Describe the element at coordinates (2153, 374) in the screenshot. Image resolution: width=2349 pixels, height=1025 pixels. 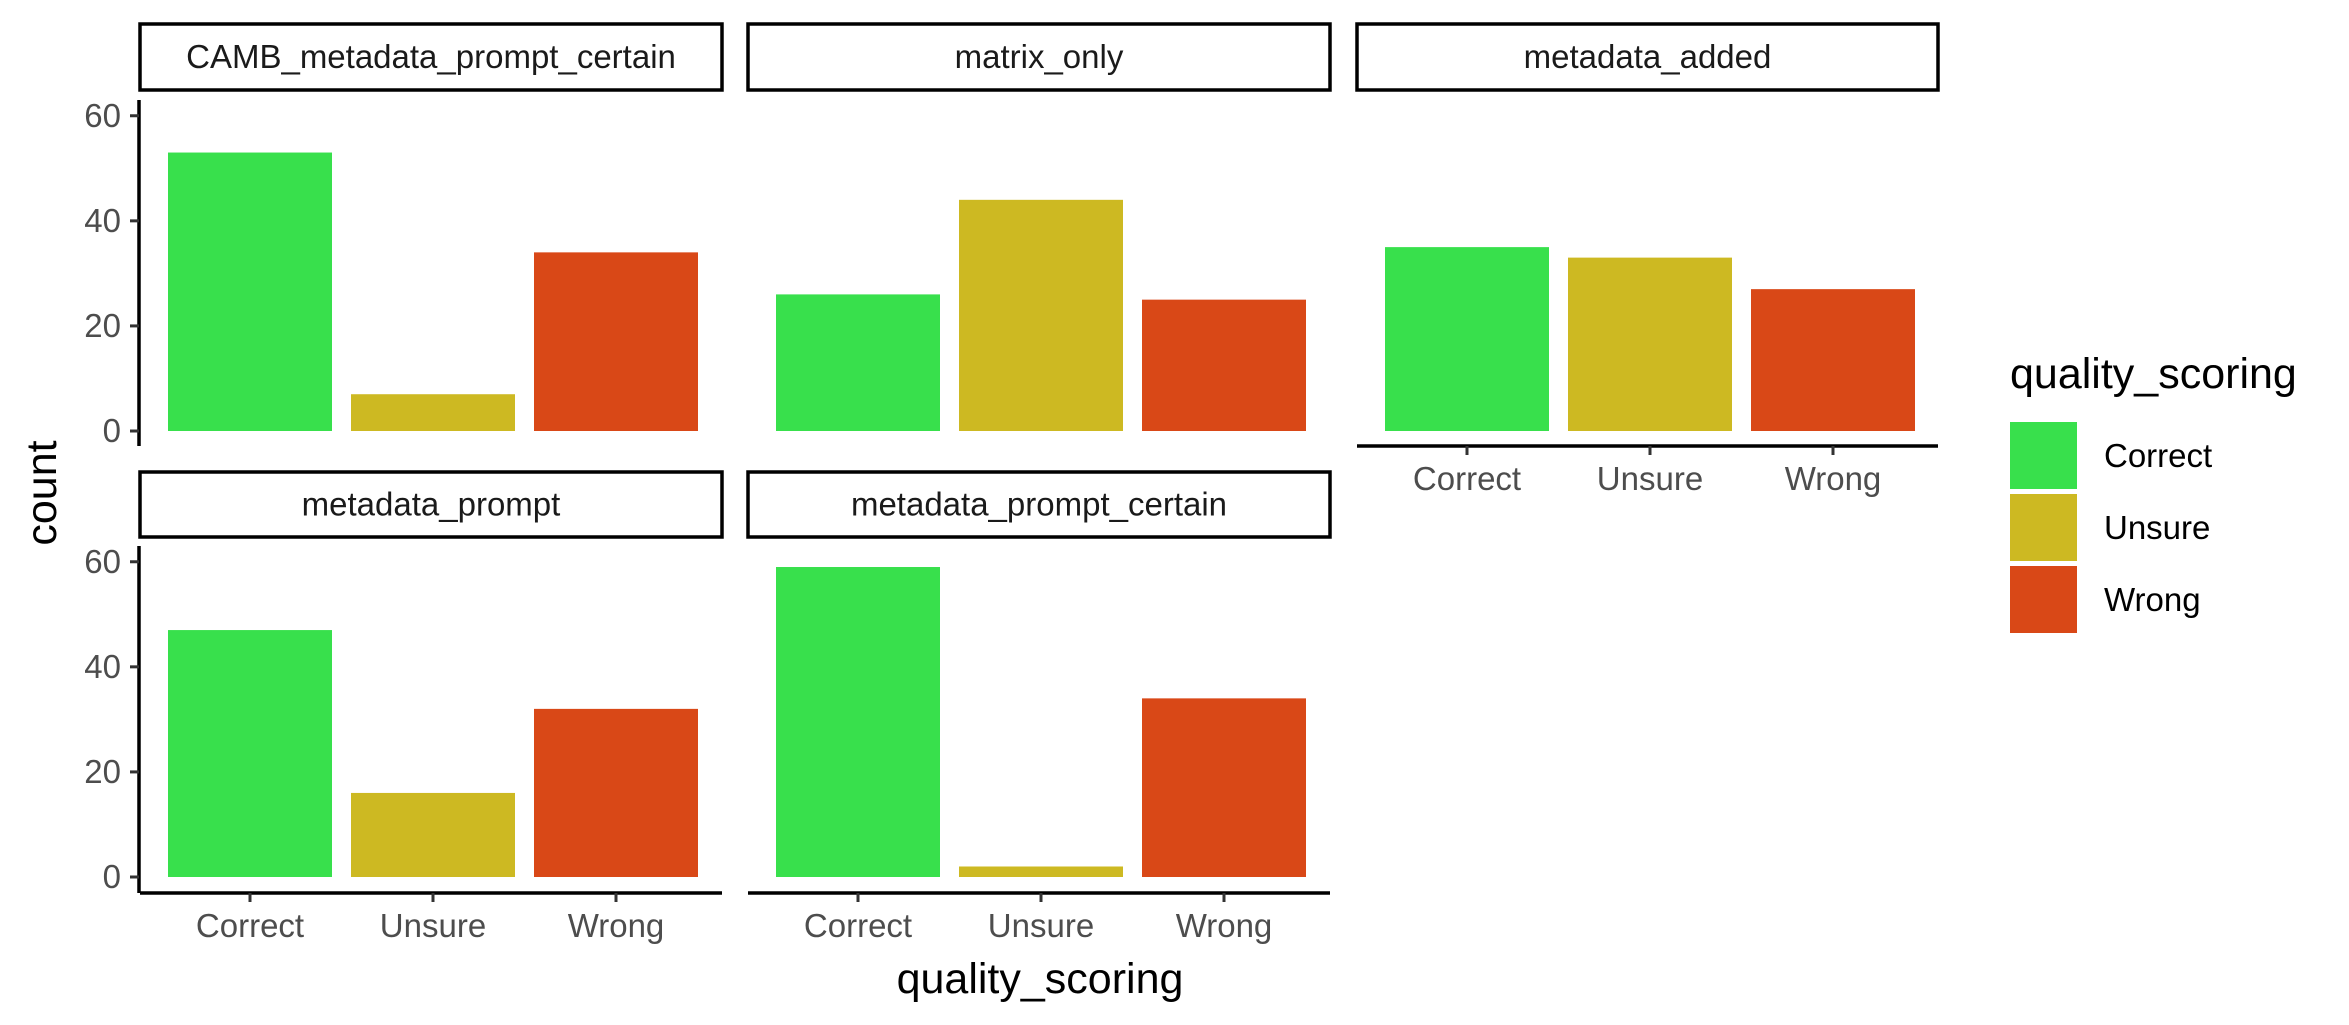
I see `legend-title: quality_scoring` at that location.